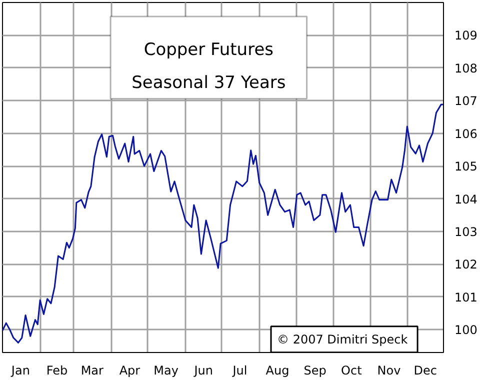  What do you see at coordinates (203, 371) in the screenshot?
I see `x-tick-label: Jun` at bounding box center [203, 371].